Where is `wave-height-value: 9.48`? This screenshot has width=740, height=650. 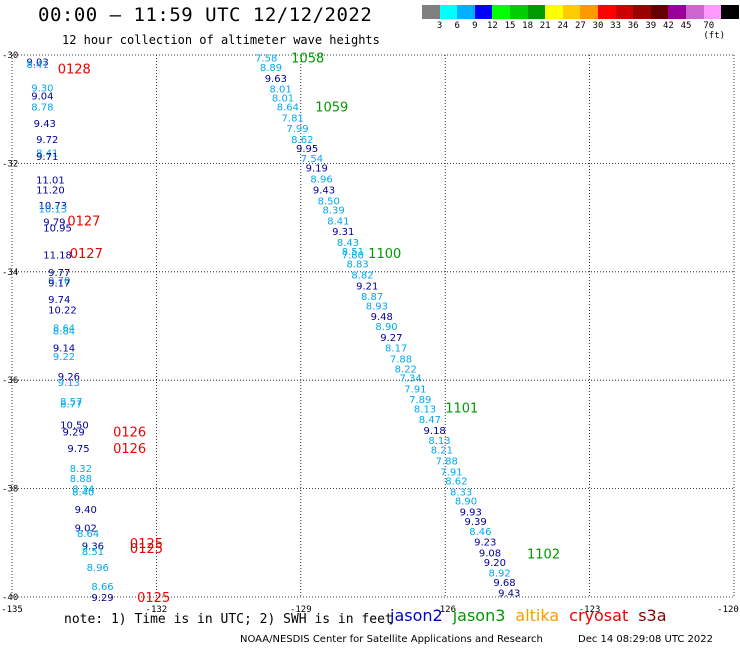
wave-height-value: 9.48 is located at coordinates (382, 317).